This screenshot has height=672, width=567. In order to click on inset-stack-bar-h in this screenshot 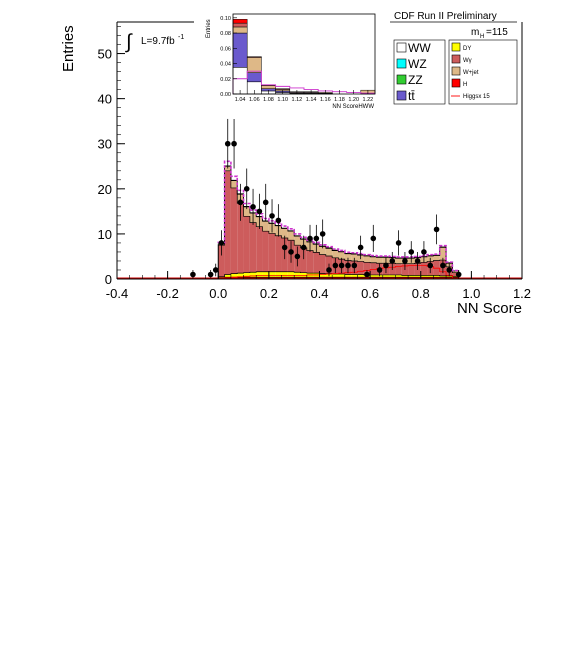, I will do `click(240, 21)`.